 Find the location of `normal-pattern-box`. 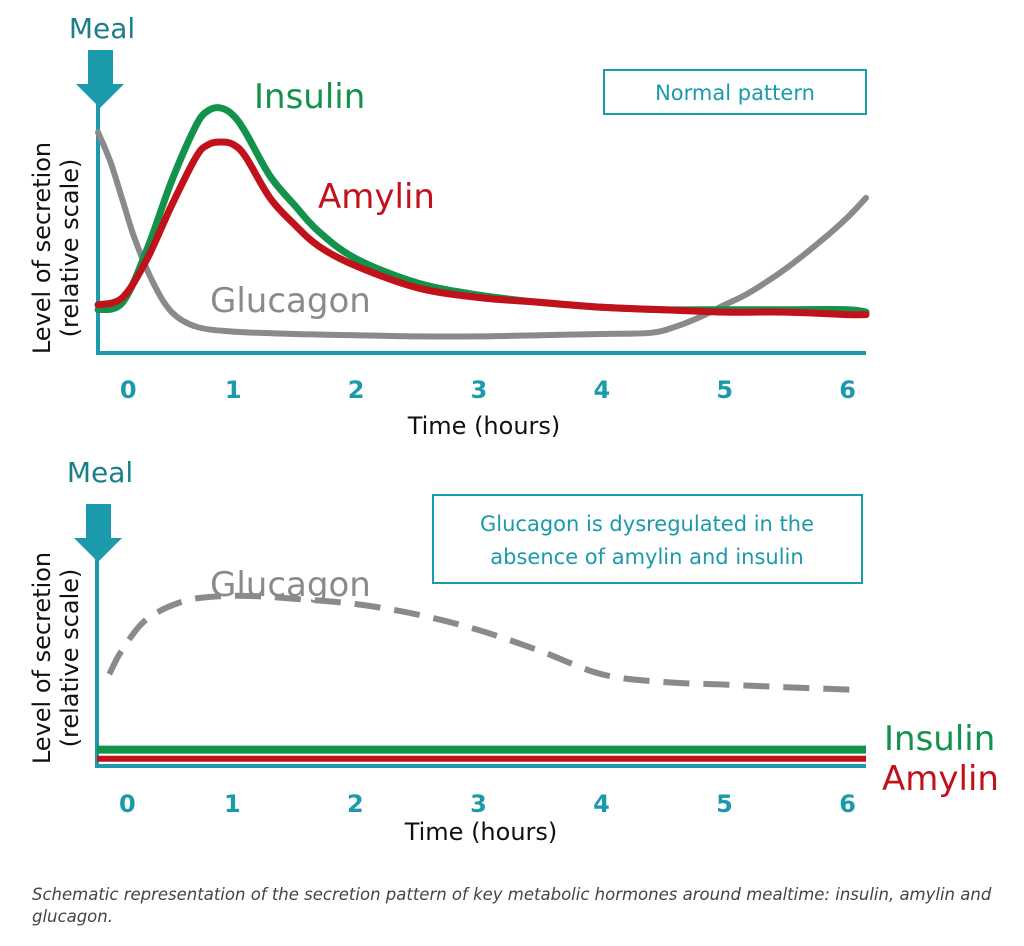

normal-pattern-box is located at coordinates (735, 92).